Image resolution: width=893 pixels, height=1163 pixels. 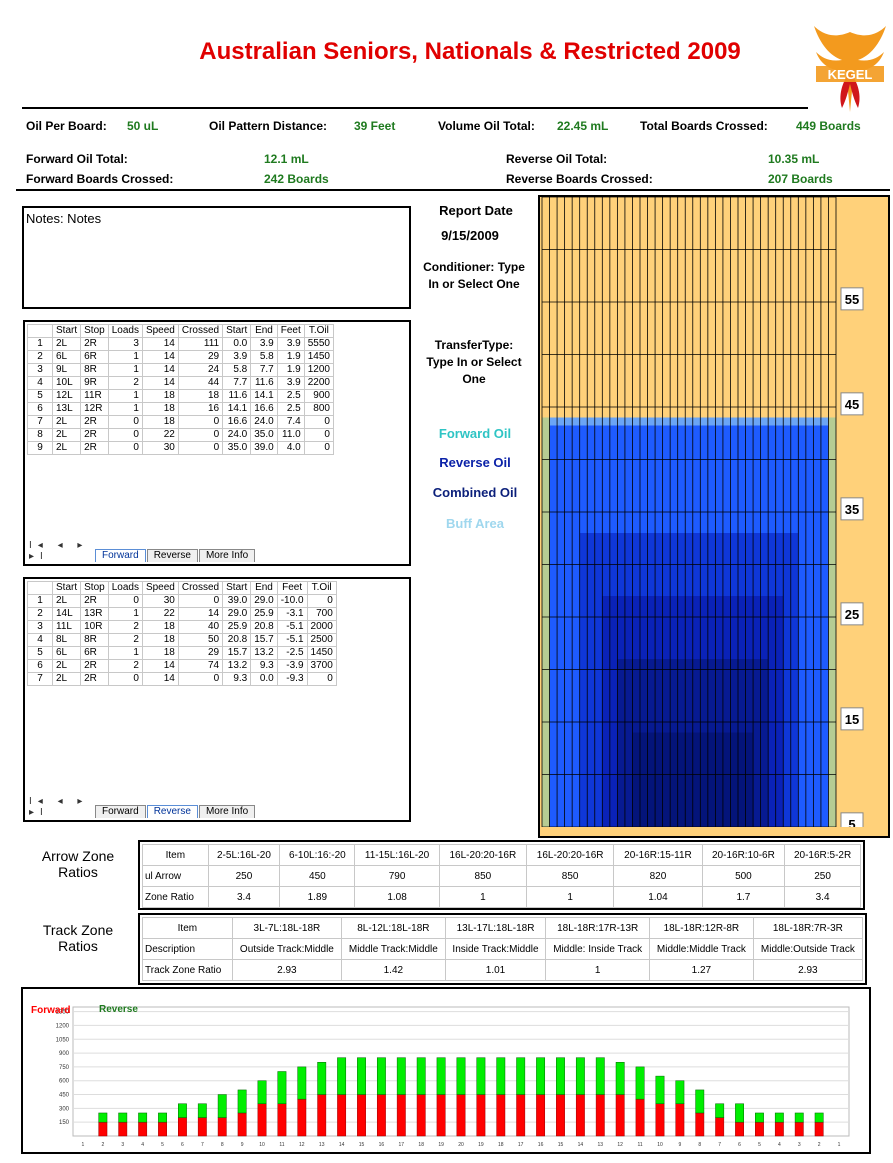 I want to click on table-cell: -10.0, so click(x=292, y=601).